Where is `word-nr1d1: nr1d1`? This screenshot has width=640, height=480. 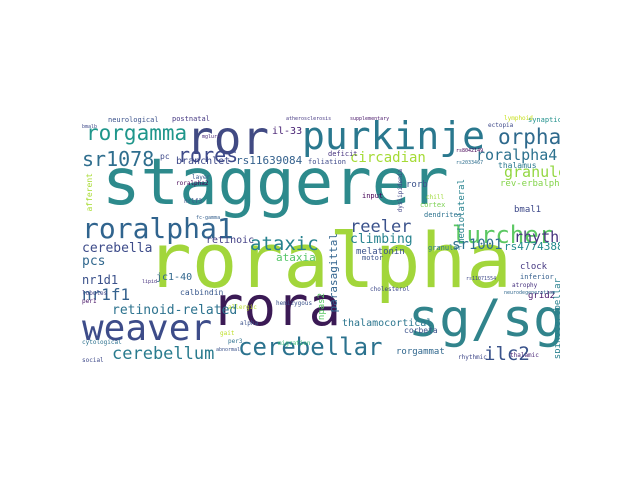
word-nr1d1: nr1d1 is located at coordinates (100, 280).